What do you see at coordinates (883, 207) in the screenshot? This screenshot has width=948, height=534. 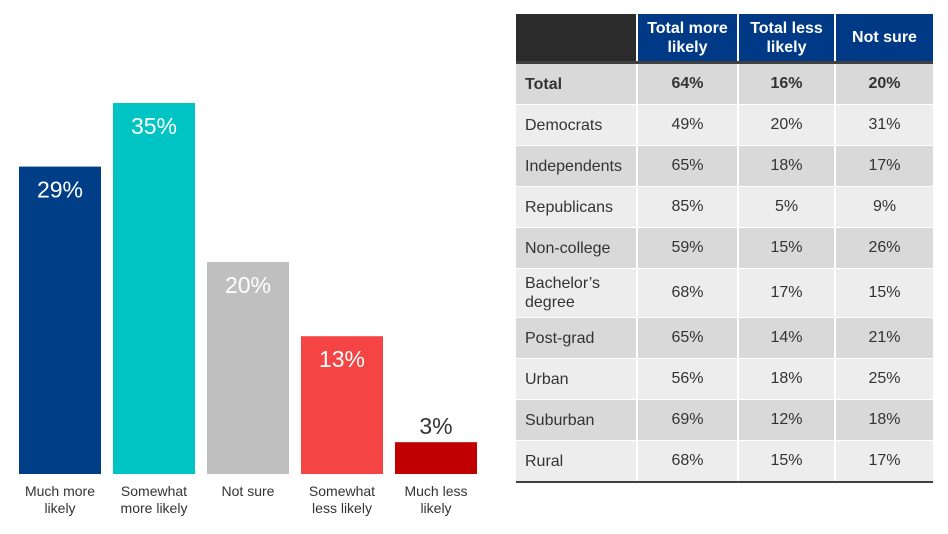 I see `cell-not-sure: 9%` at bounding box center [883, 207].